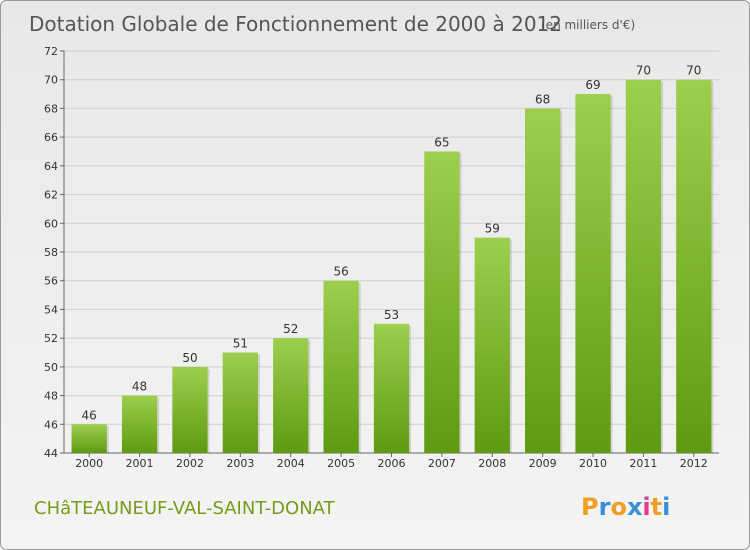 The width and height of the screenshot is (750, 550). What do you see at coordinates (341, 366) in the screenshot?
I see `bar-2005` at bounding box center [341, 366].